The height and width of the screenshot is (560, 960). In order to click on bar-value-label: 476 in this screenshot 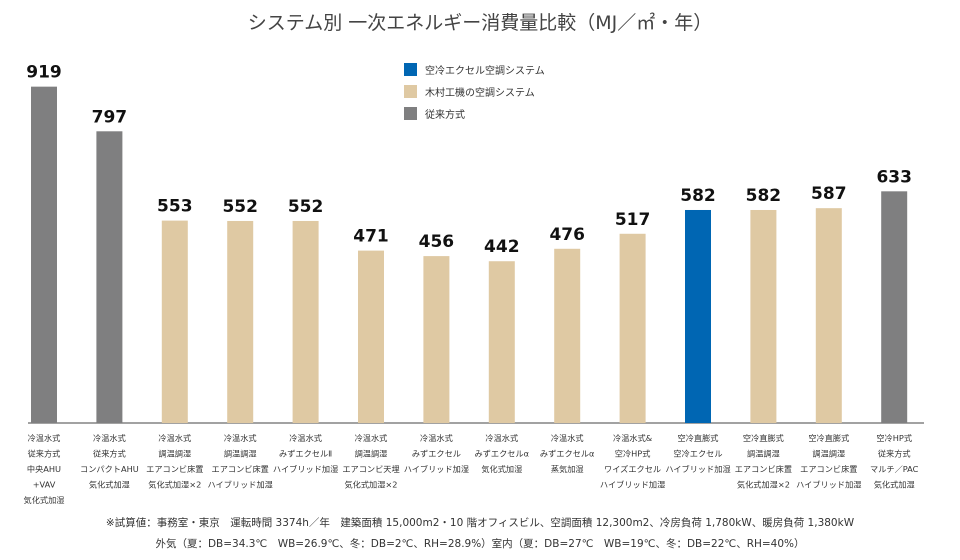, I will do `click(567, 235)`.